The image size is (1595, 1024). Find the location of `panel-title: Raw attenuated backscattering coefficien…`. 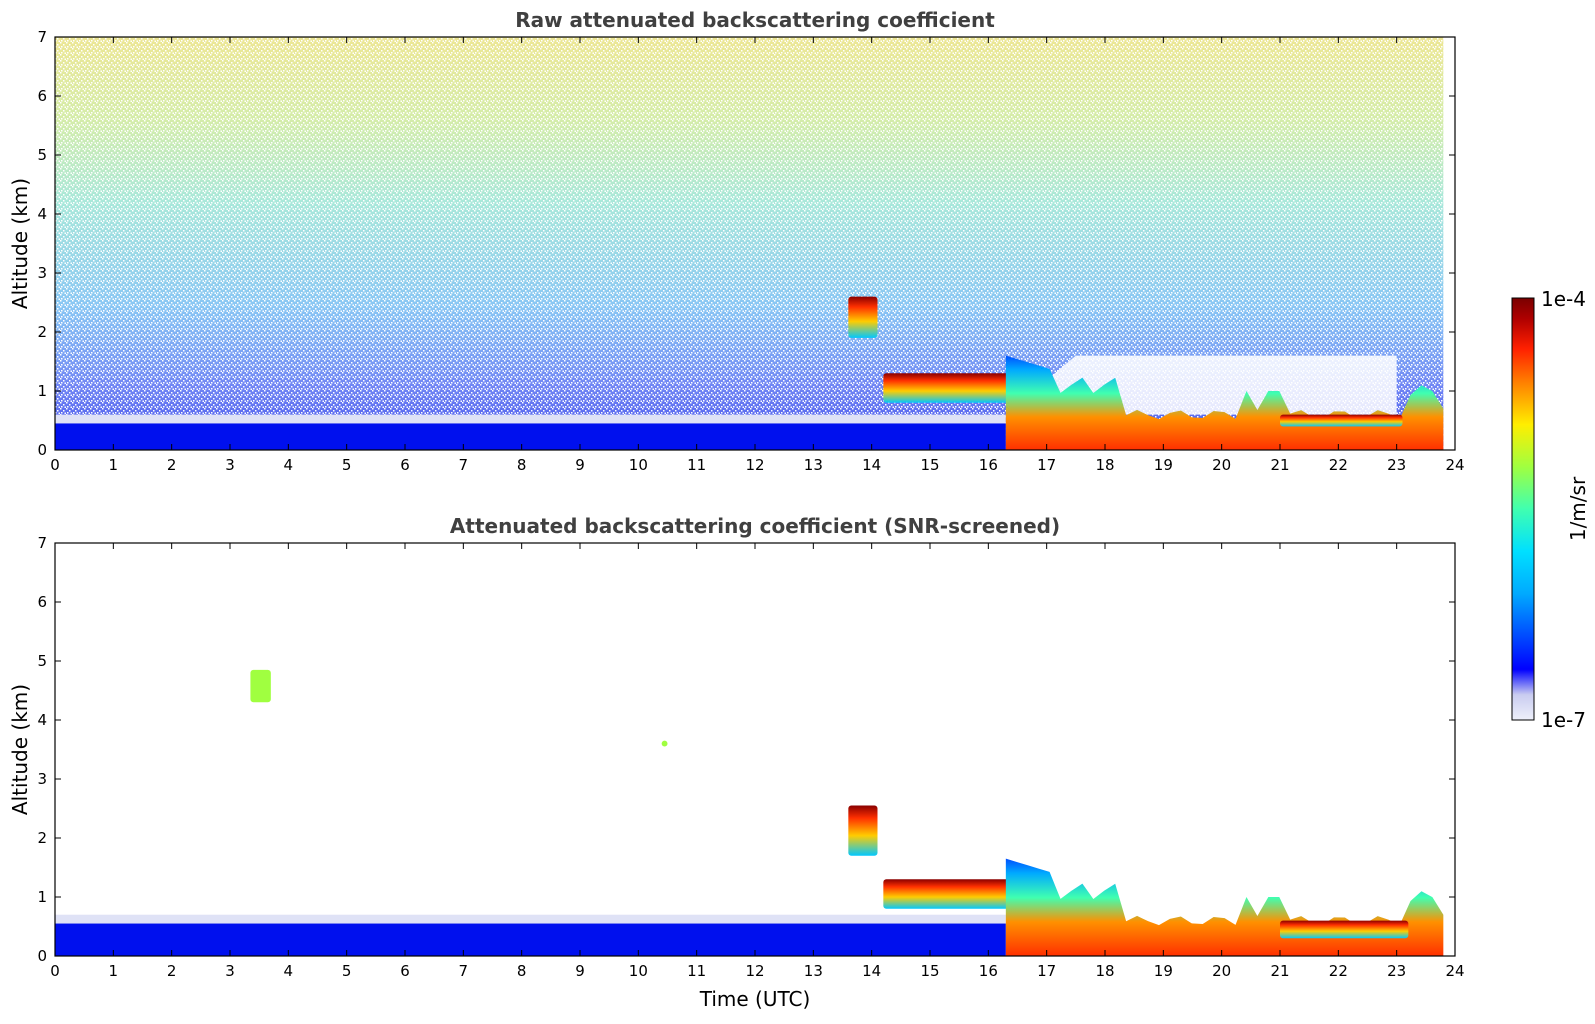

panel-title: Raw attenuated backscattering coefficien… is located at coordinates (755, 20).